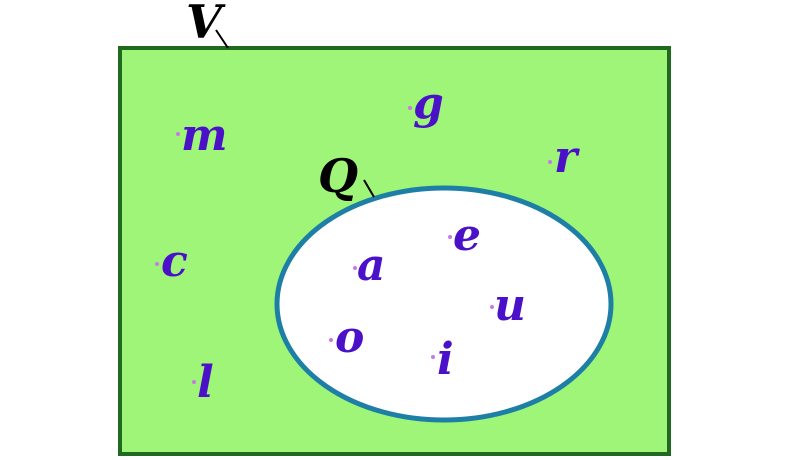 Image resolution: width=800 pixels, height=460 pixels. What do you see at coordinates (445, 359) in the screenshot?
I see `element-i: i` at bounding box center [445, 359].